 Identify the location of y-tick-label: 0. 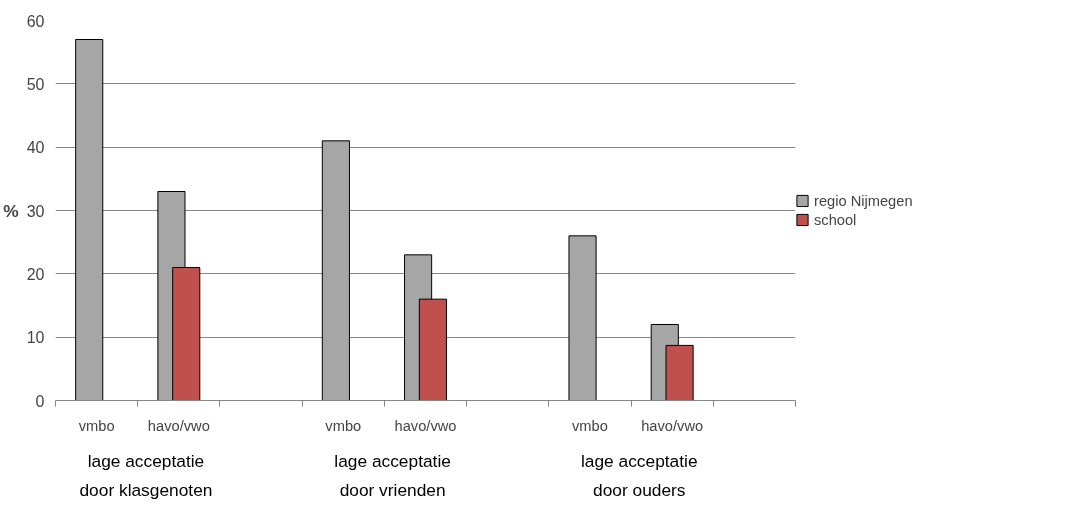
(40, 401).